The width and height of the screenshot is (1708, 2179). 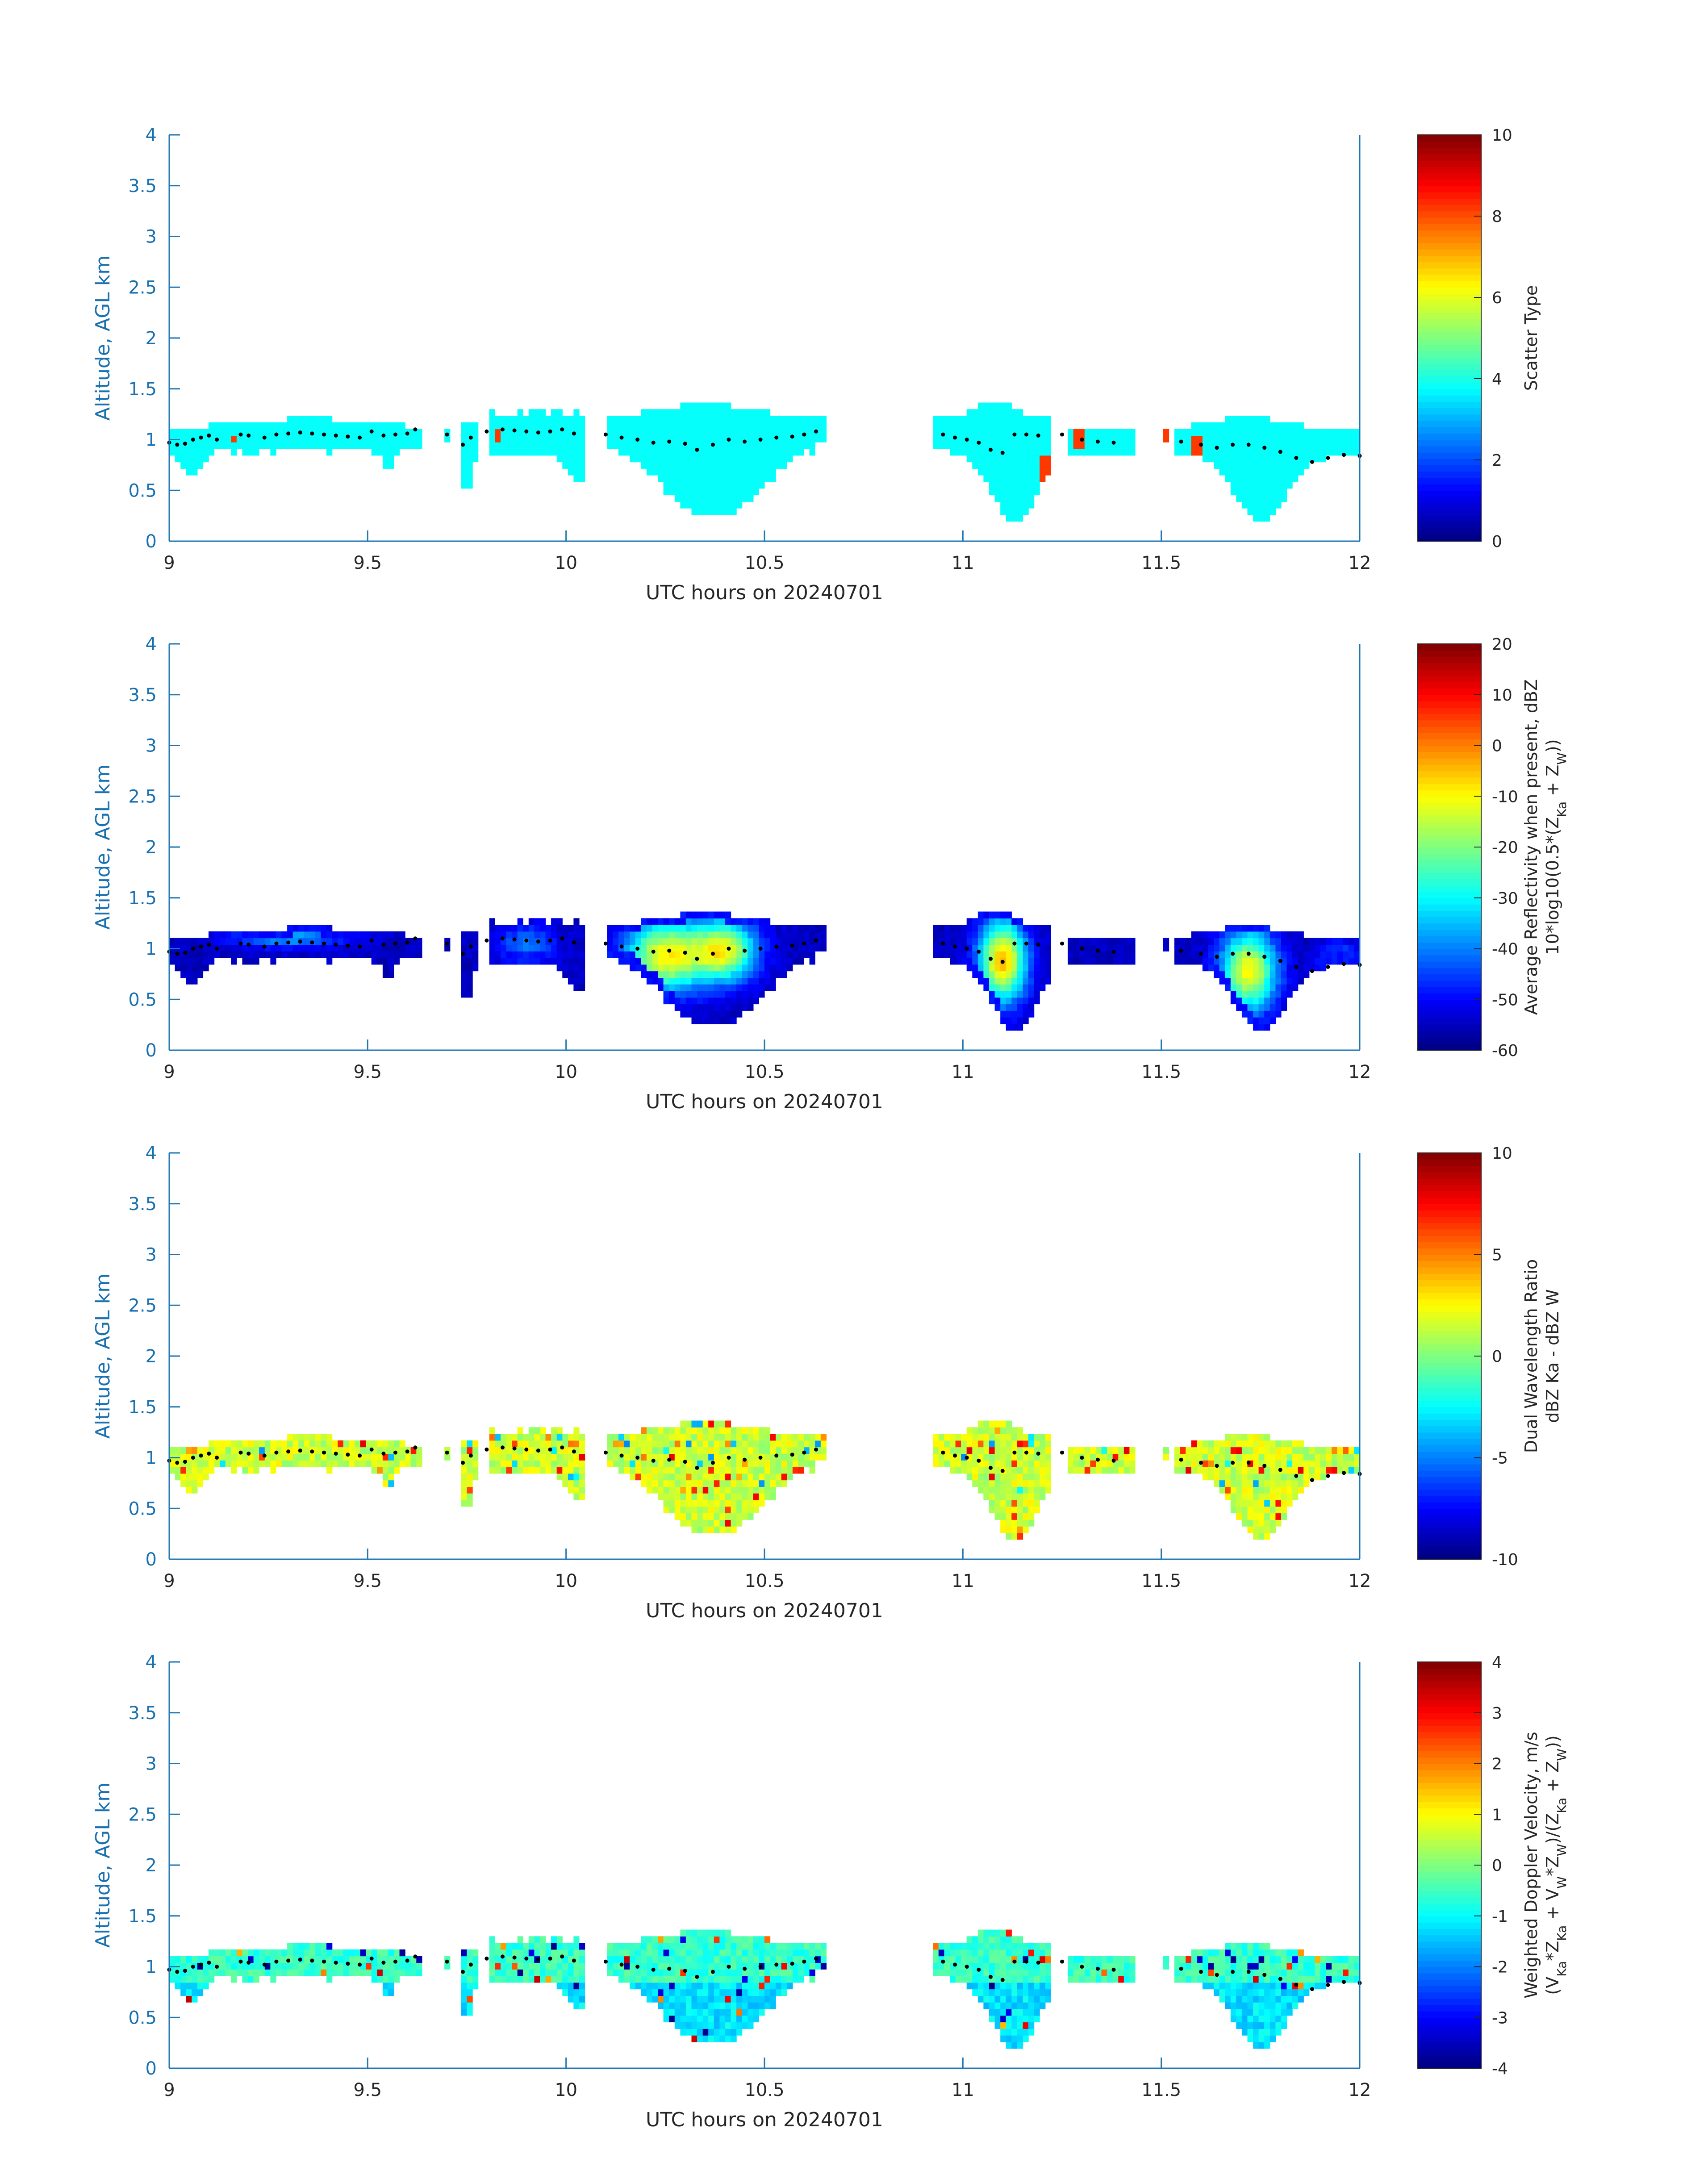 I want to click on x-tick-label: 9.5, so click(x=368, y=1581).